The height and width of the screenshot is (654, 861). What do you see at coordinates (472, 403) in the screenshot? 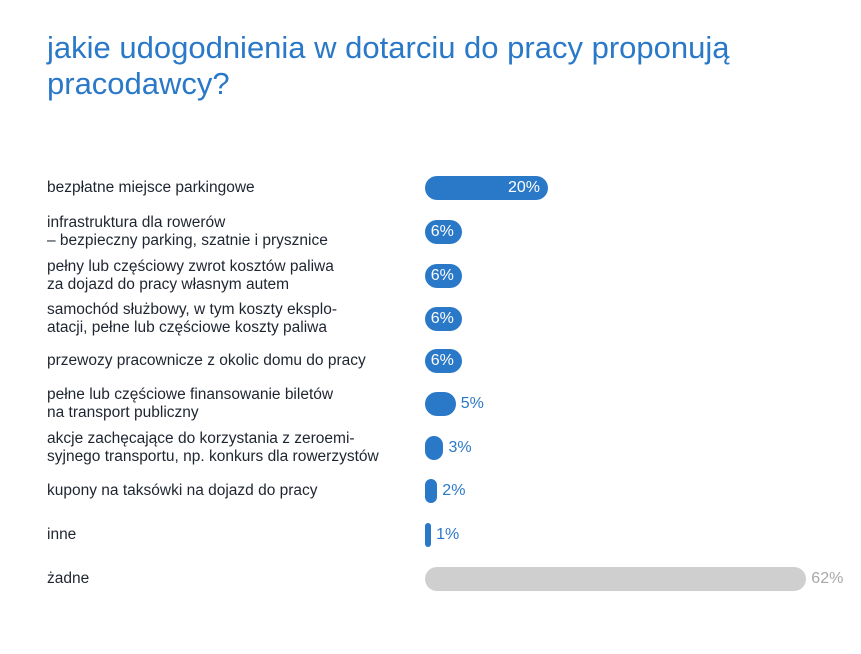
I see `value-label: 5%` at bounding box center [472, 403].